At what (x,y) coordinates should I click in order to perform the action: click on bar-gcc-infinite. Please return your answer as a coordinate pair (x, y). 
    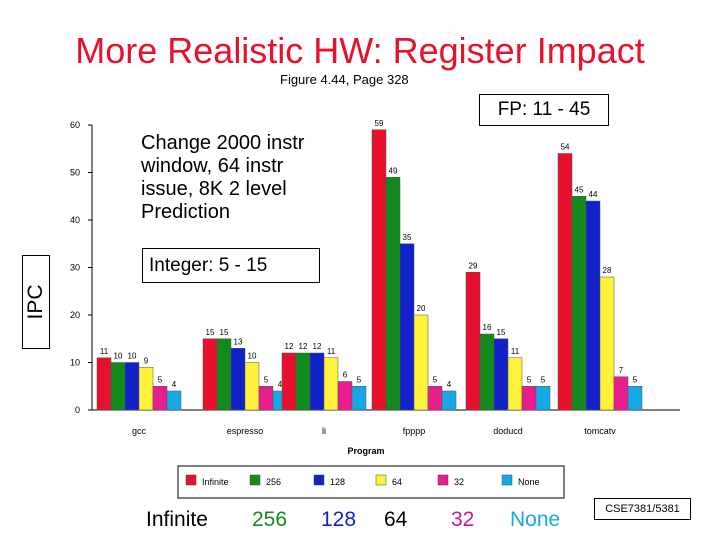
    Looking at the image, I should click on (104, 384).